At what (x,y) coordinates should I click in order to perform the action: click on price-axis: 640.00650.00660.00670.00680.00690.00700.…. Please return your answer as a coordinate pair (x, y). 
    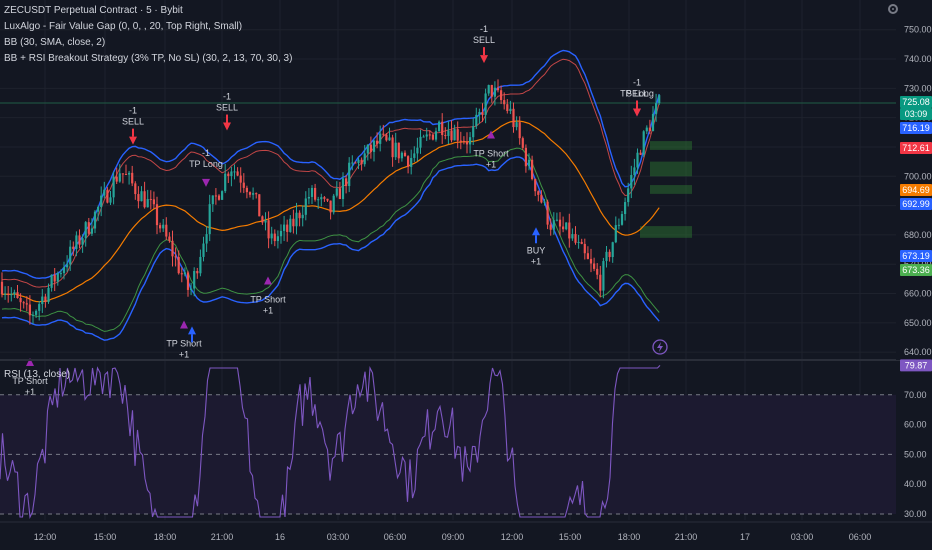
    Looking at the image, I should click on (914, 180).